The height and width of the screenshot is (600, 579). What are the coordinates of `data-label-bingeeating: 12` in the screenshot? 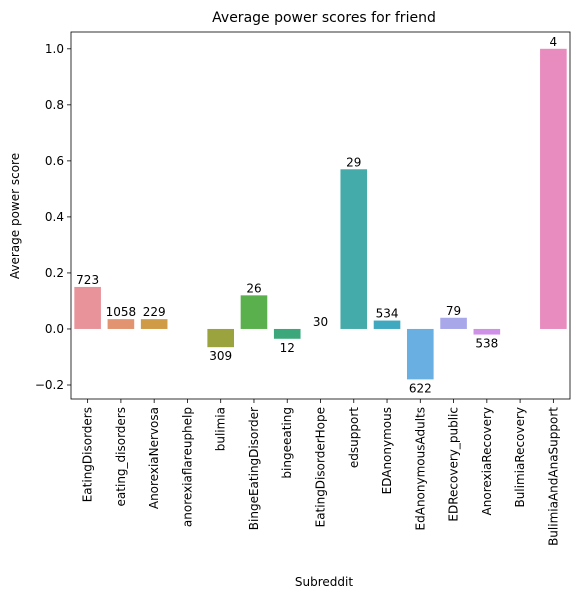 It's located at (287, 348).